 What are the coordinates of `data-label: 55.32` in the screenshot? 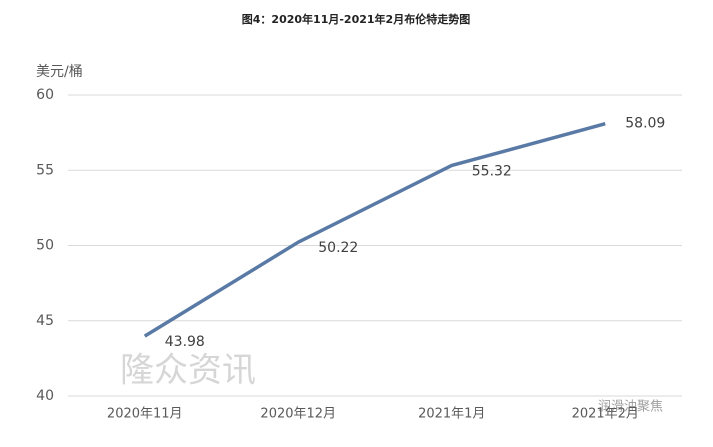 It's located at (492, 171).